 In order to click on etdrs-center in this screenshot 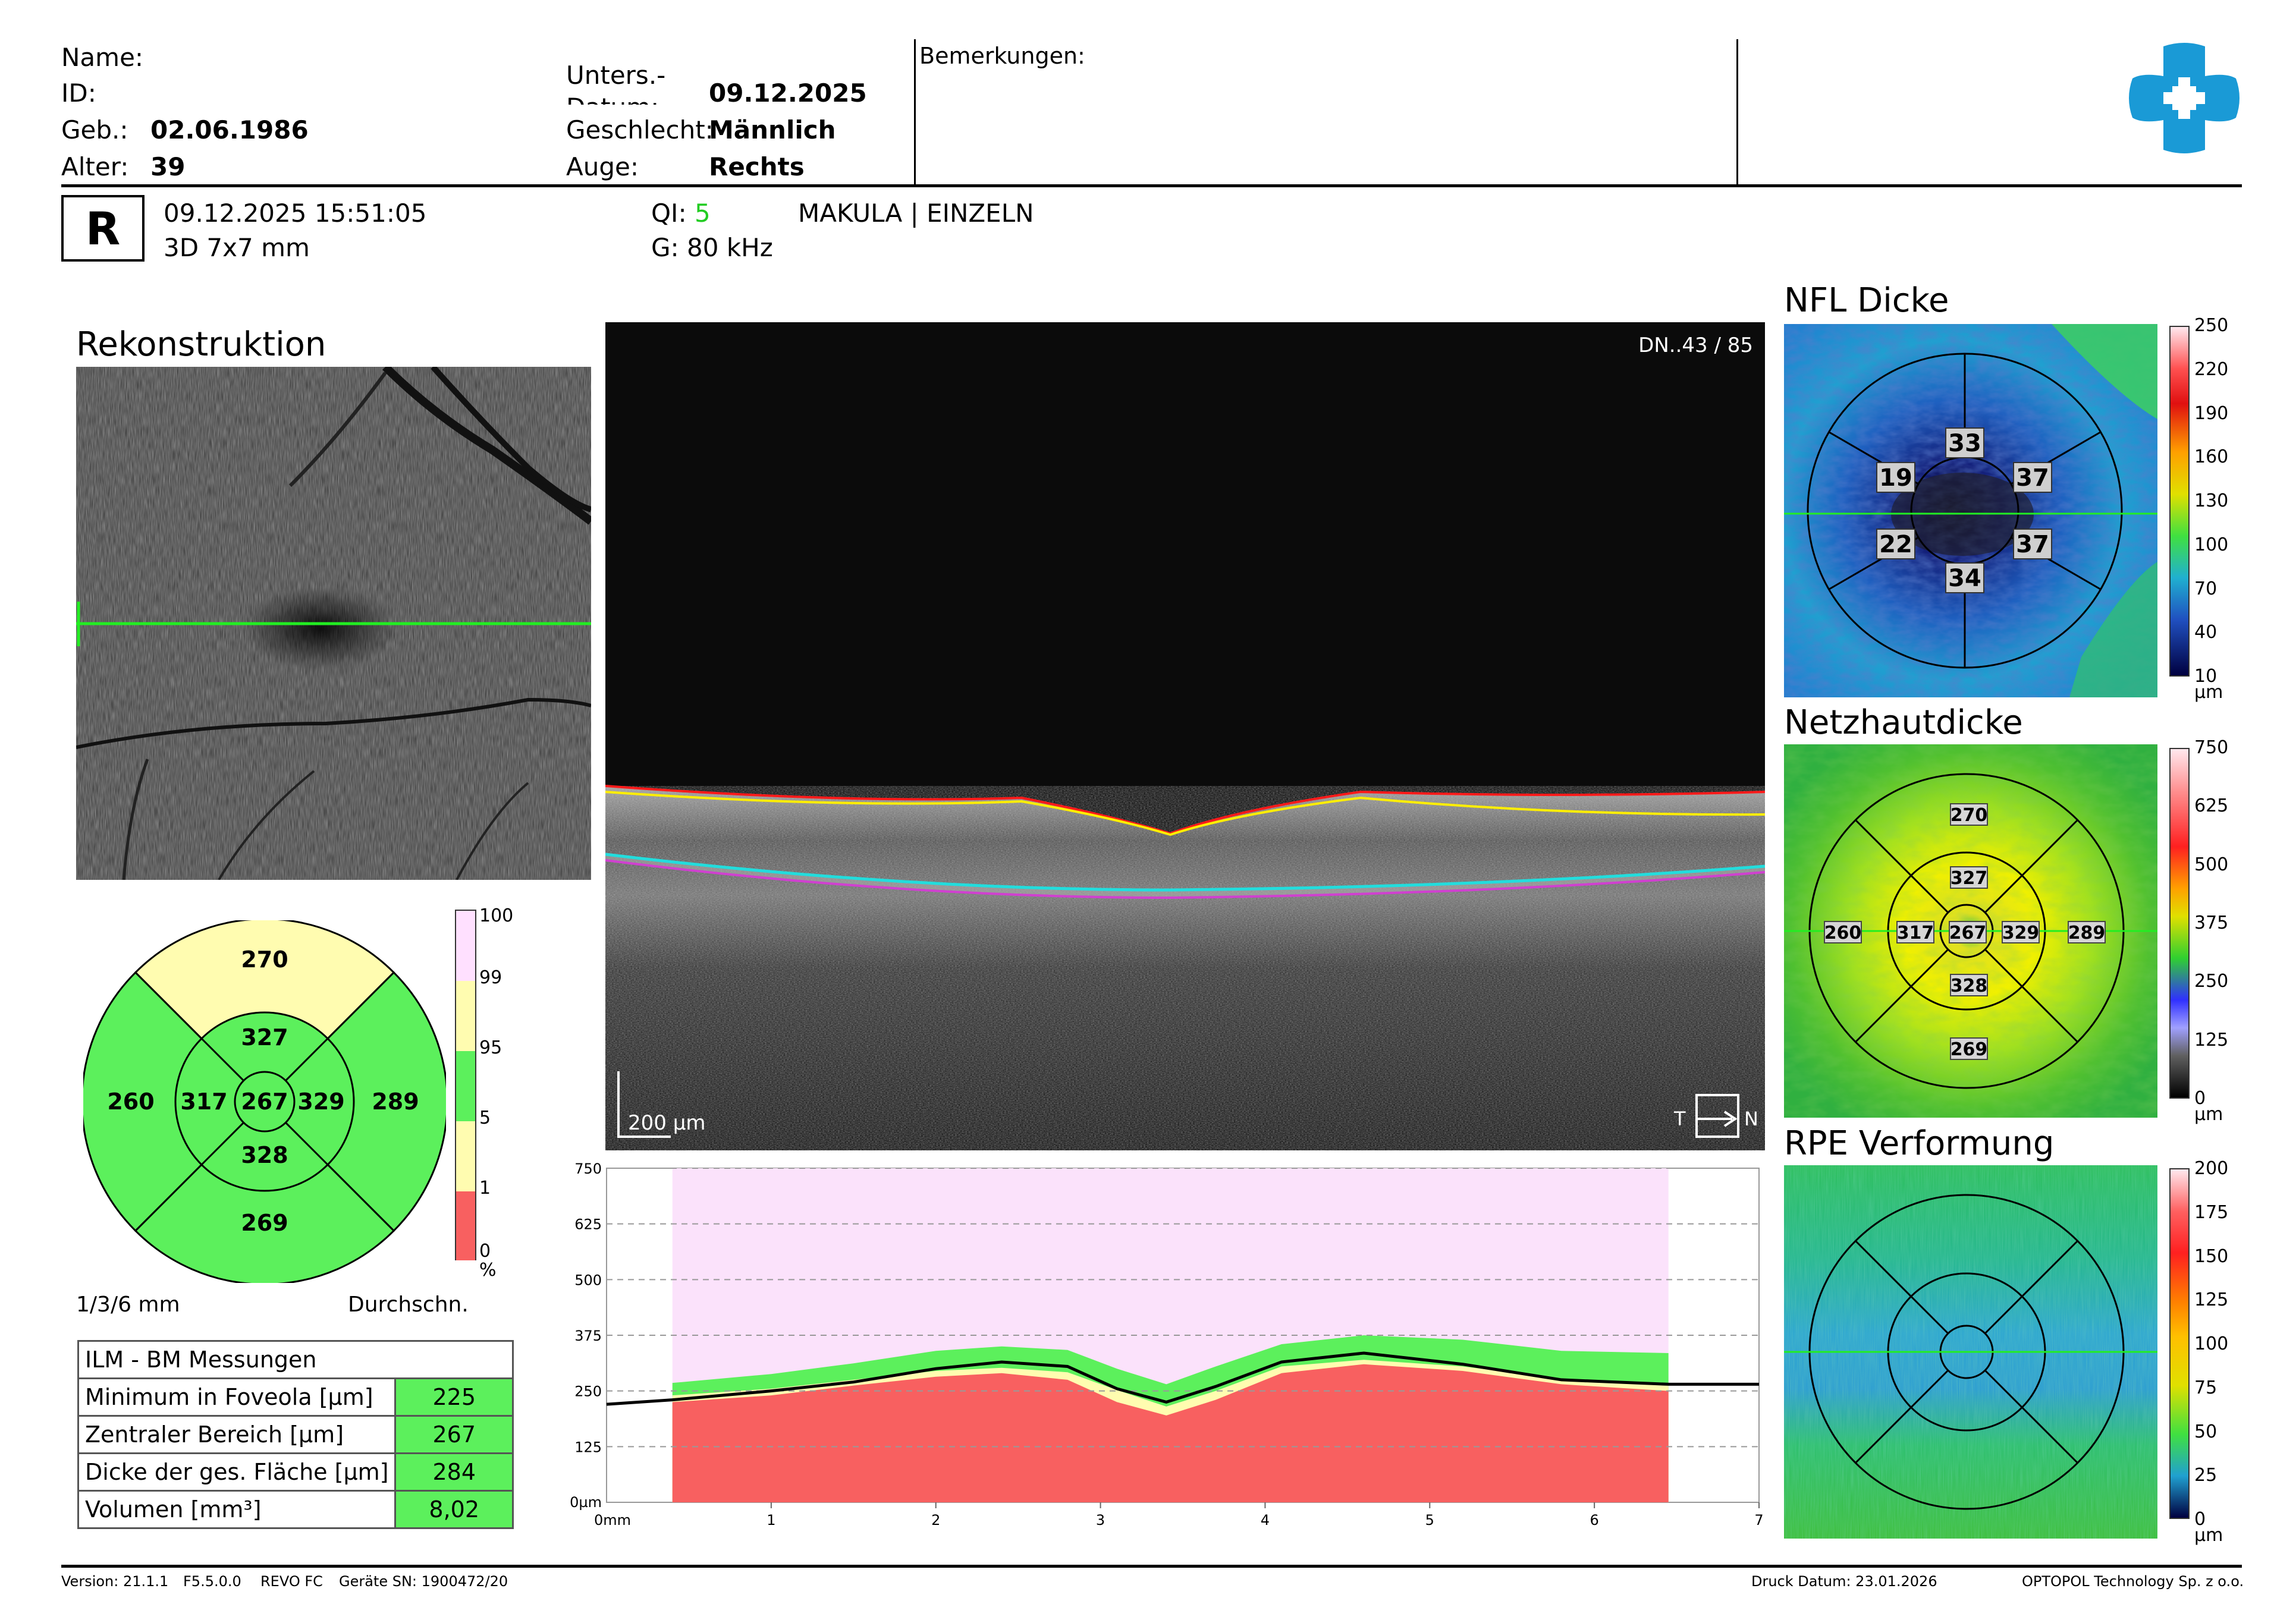, I will do `click(265, 1102)`.